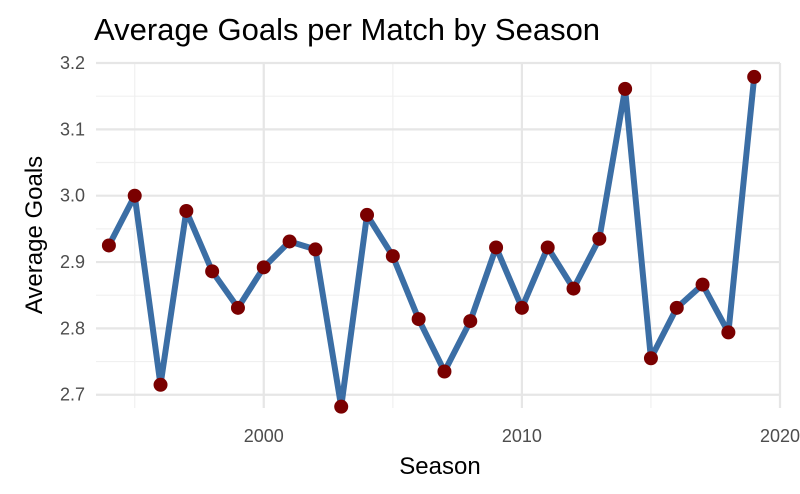  Describe the element at coordinates (439, 466) in the screenshot. I see `x-axis-title: Season` at that location.